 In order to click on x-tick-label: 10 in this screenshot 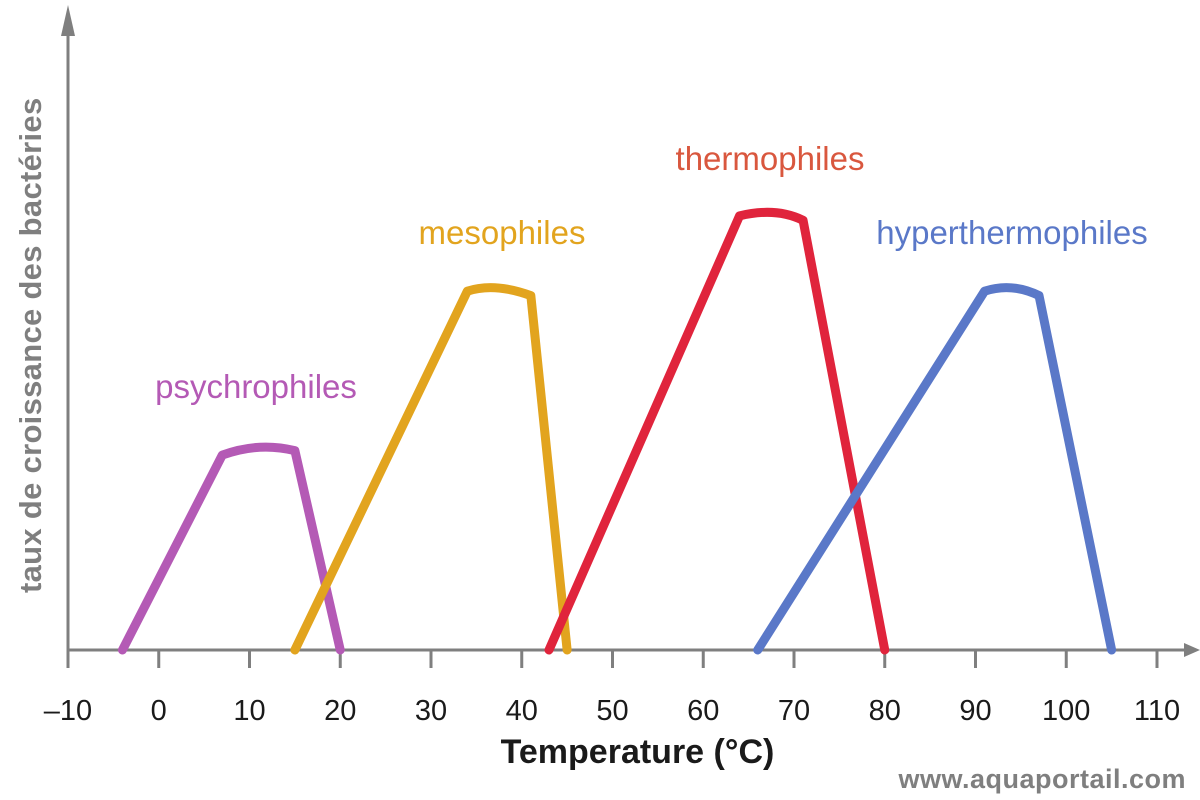, I will do `click(249, 711)`.